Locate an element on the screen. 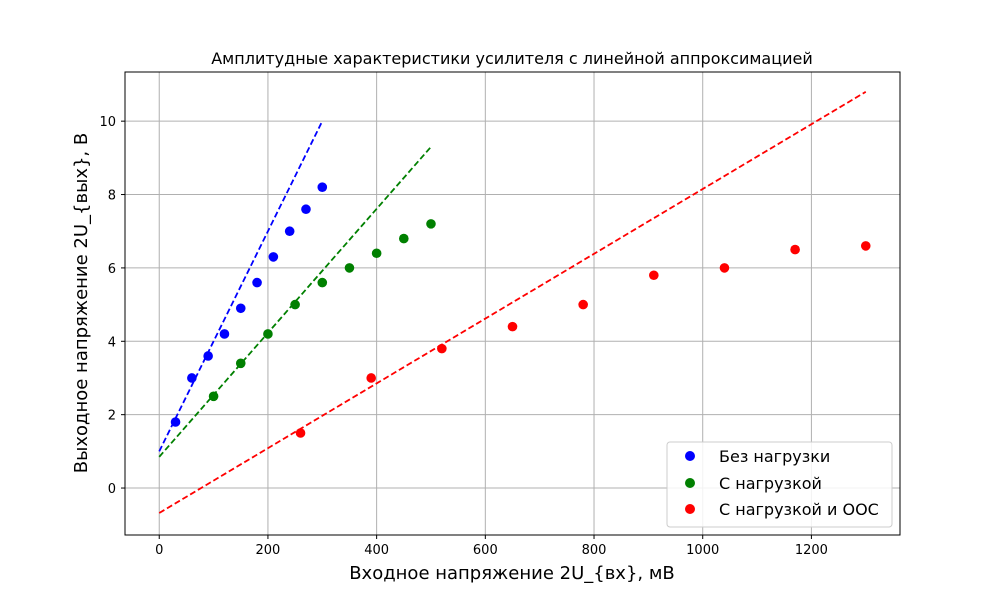  legend-marker-bez-nagruzki is located at coordinates (690, 456).